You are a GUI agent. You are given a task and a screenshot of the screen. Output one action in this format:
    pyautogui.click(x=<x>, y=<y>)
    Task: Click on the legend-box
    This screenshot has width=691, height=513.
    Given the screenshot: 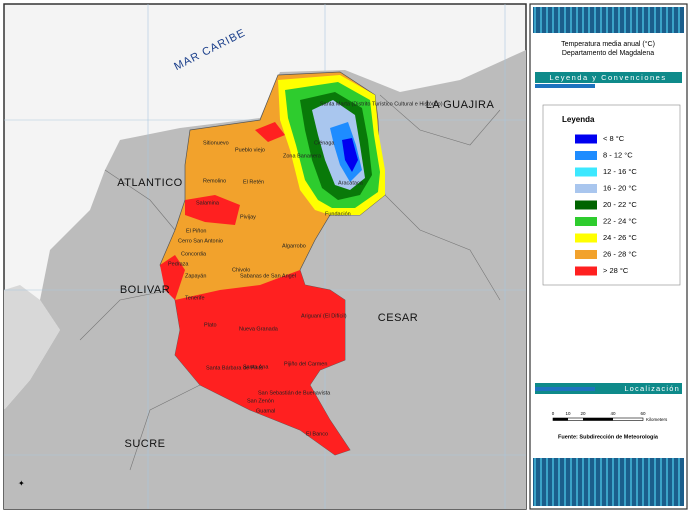 What is the action you would take?
    pyautogui.click(x=611, y=195)
    